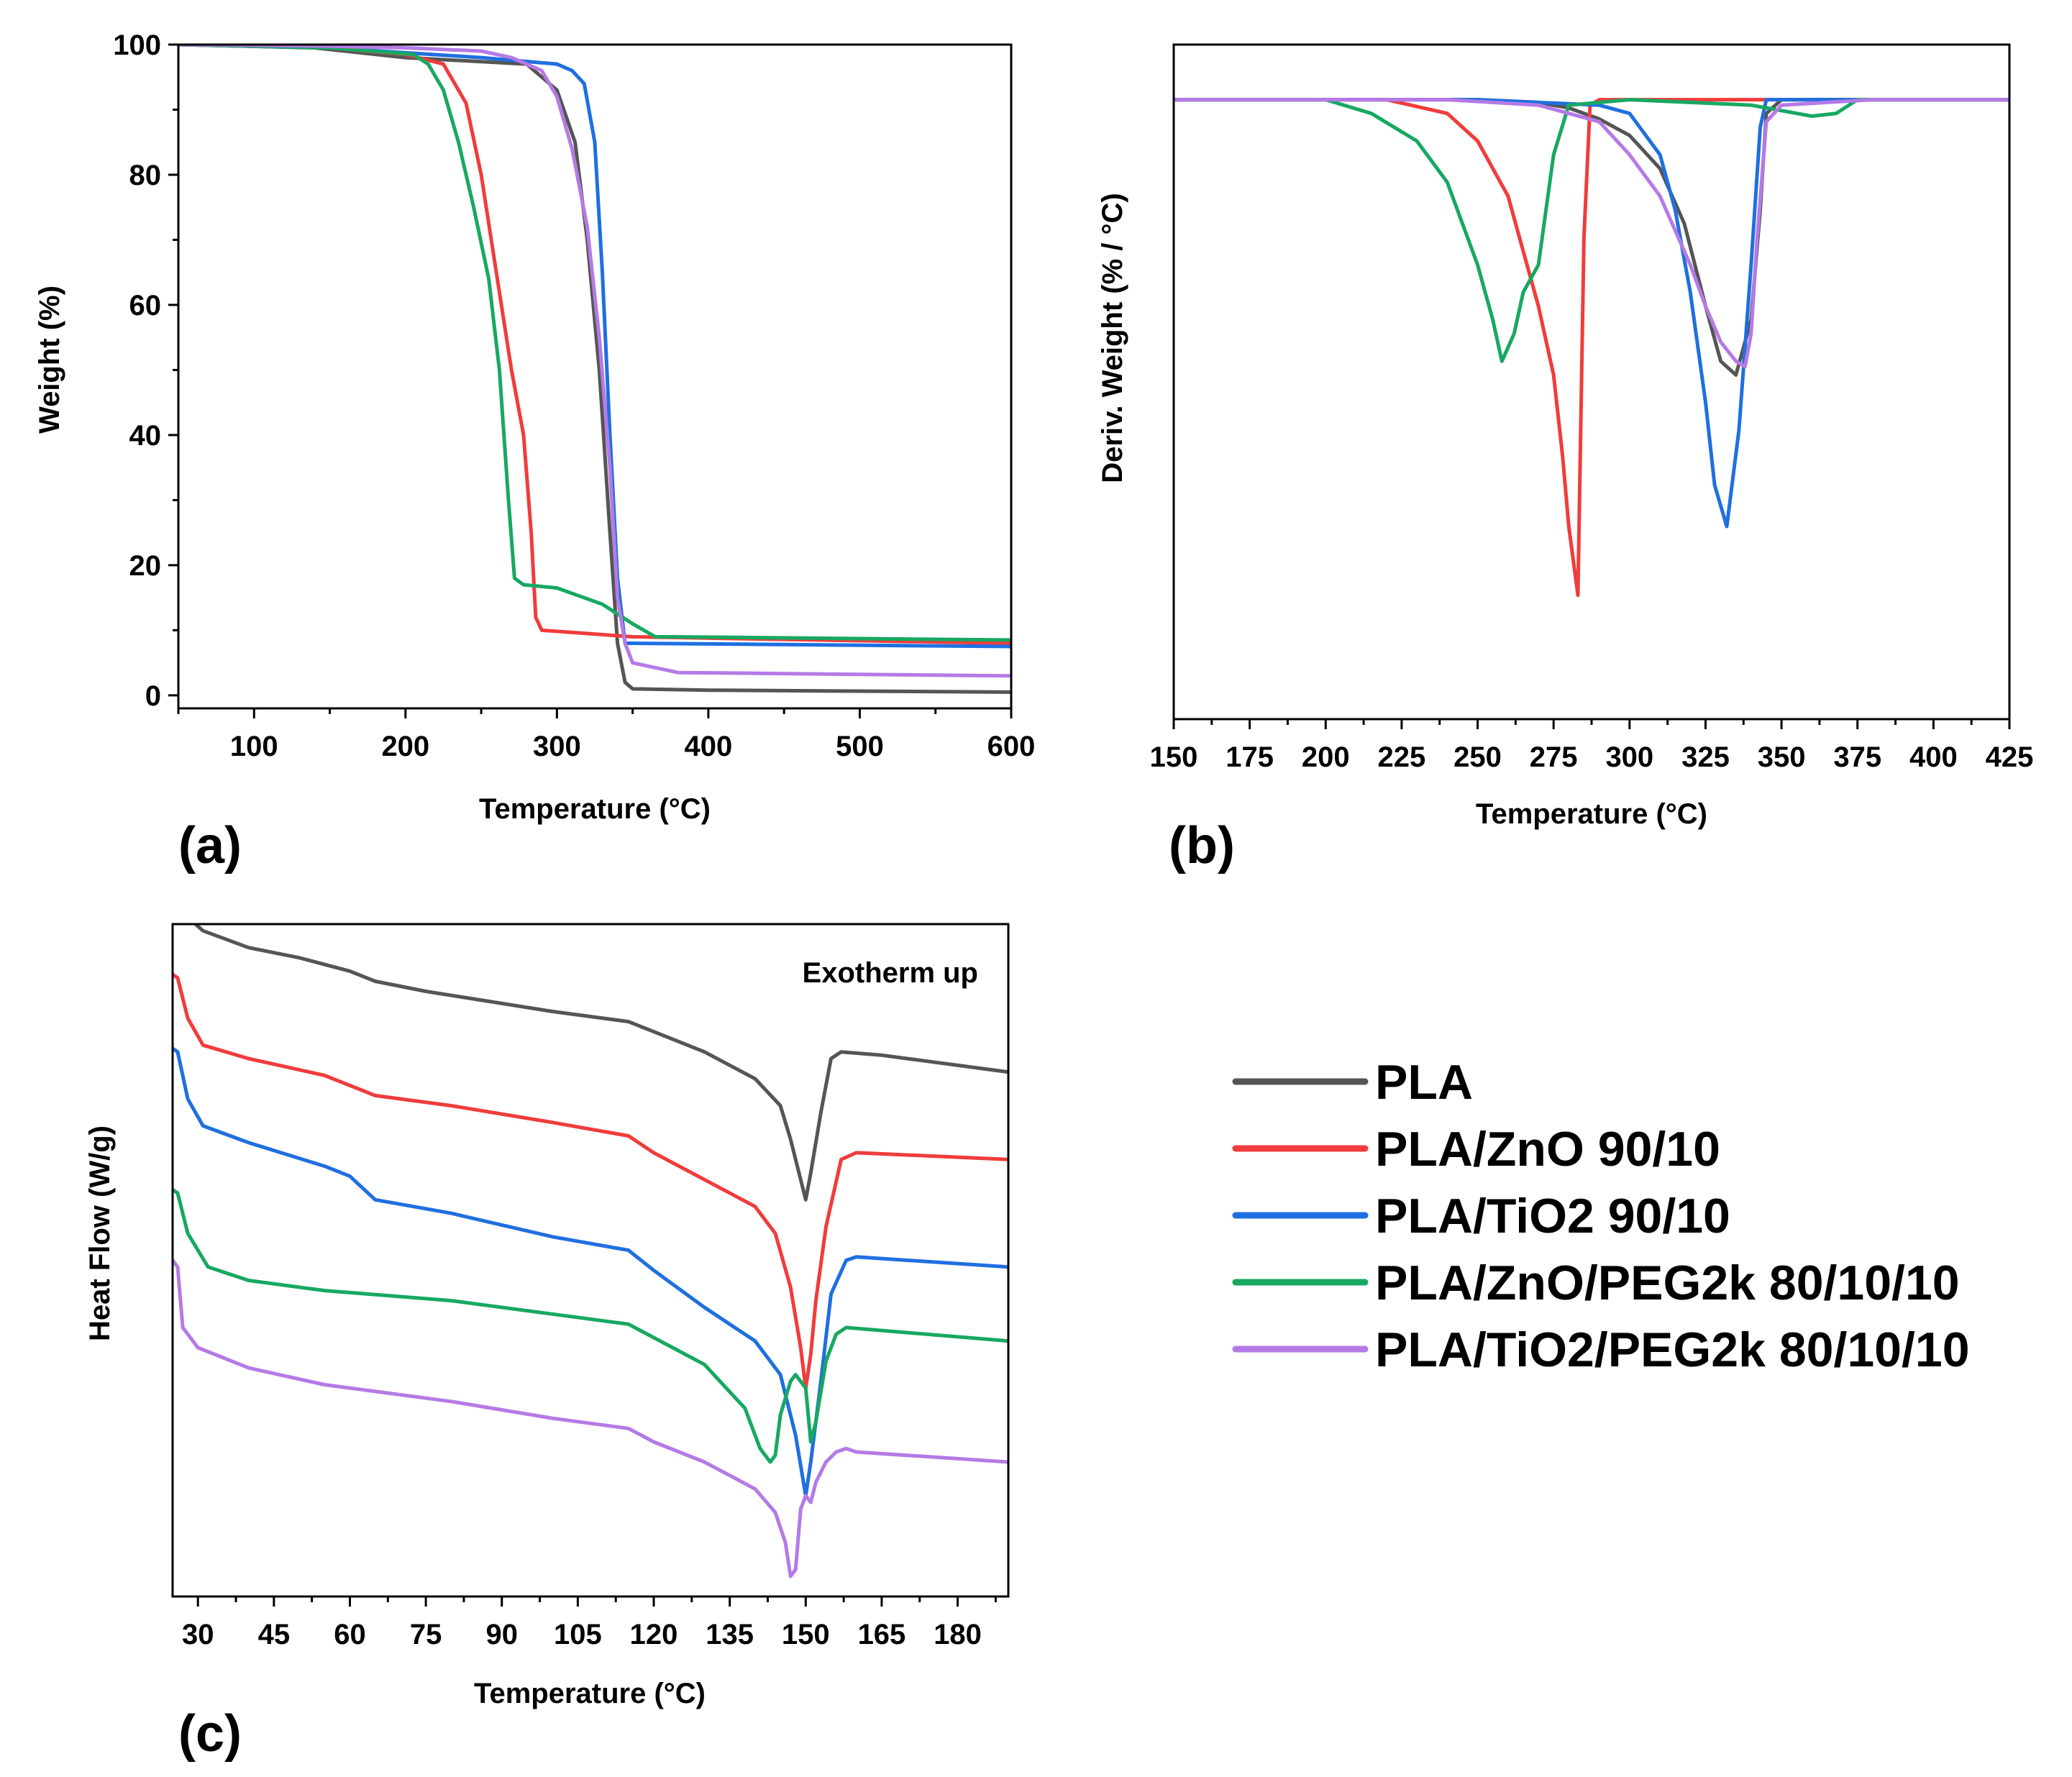  I want to click on legend-entry: PLA/TiO2/PEG2k 80/10/10, so click(1601, 1350).